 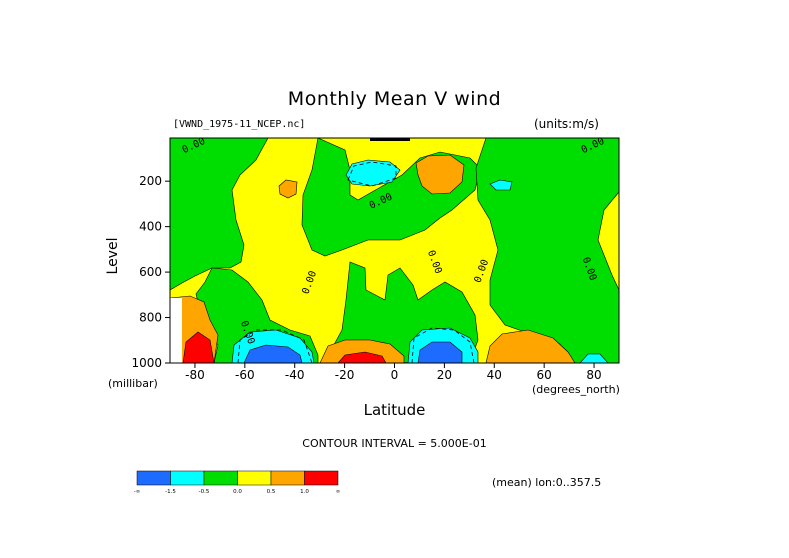 I want to click on colorbar-label: -0.5, so click(x=204, y=492).